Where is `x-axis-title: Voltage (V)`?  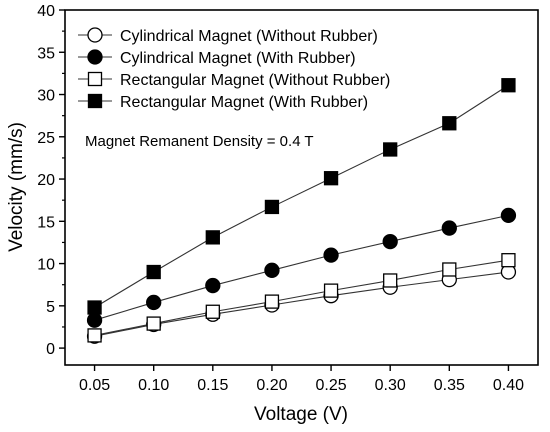 x-axis-title: Voltage (V) is located at coordinates (301, 414).